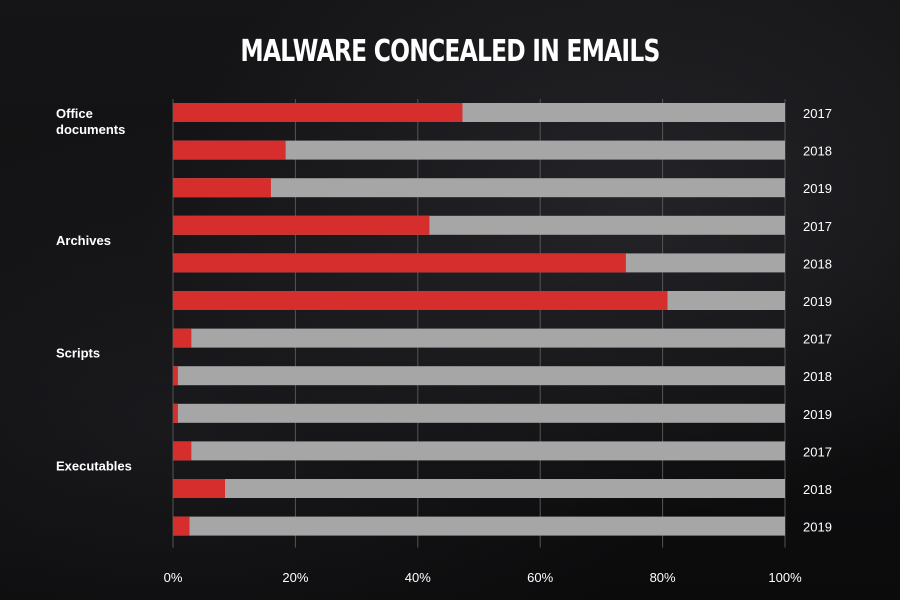 The width and height of the screenshot is (900, 600). Describe the element at coordinates (74, 113) in the screenshot. I see `category-label: Office` at that location.